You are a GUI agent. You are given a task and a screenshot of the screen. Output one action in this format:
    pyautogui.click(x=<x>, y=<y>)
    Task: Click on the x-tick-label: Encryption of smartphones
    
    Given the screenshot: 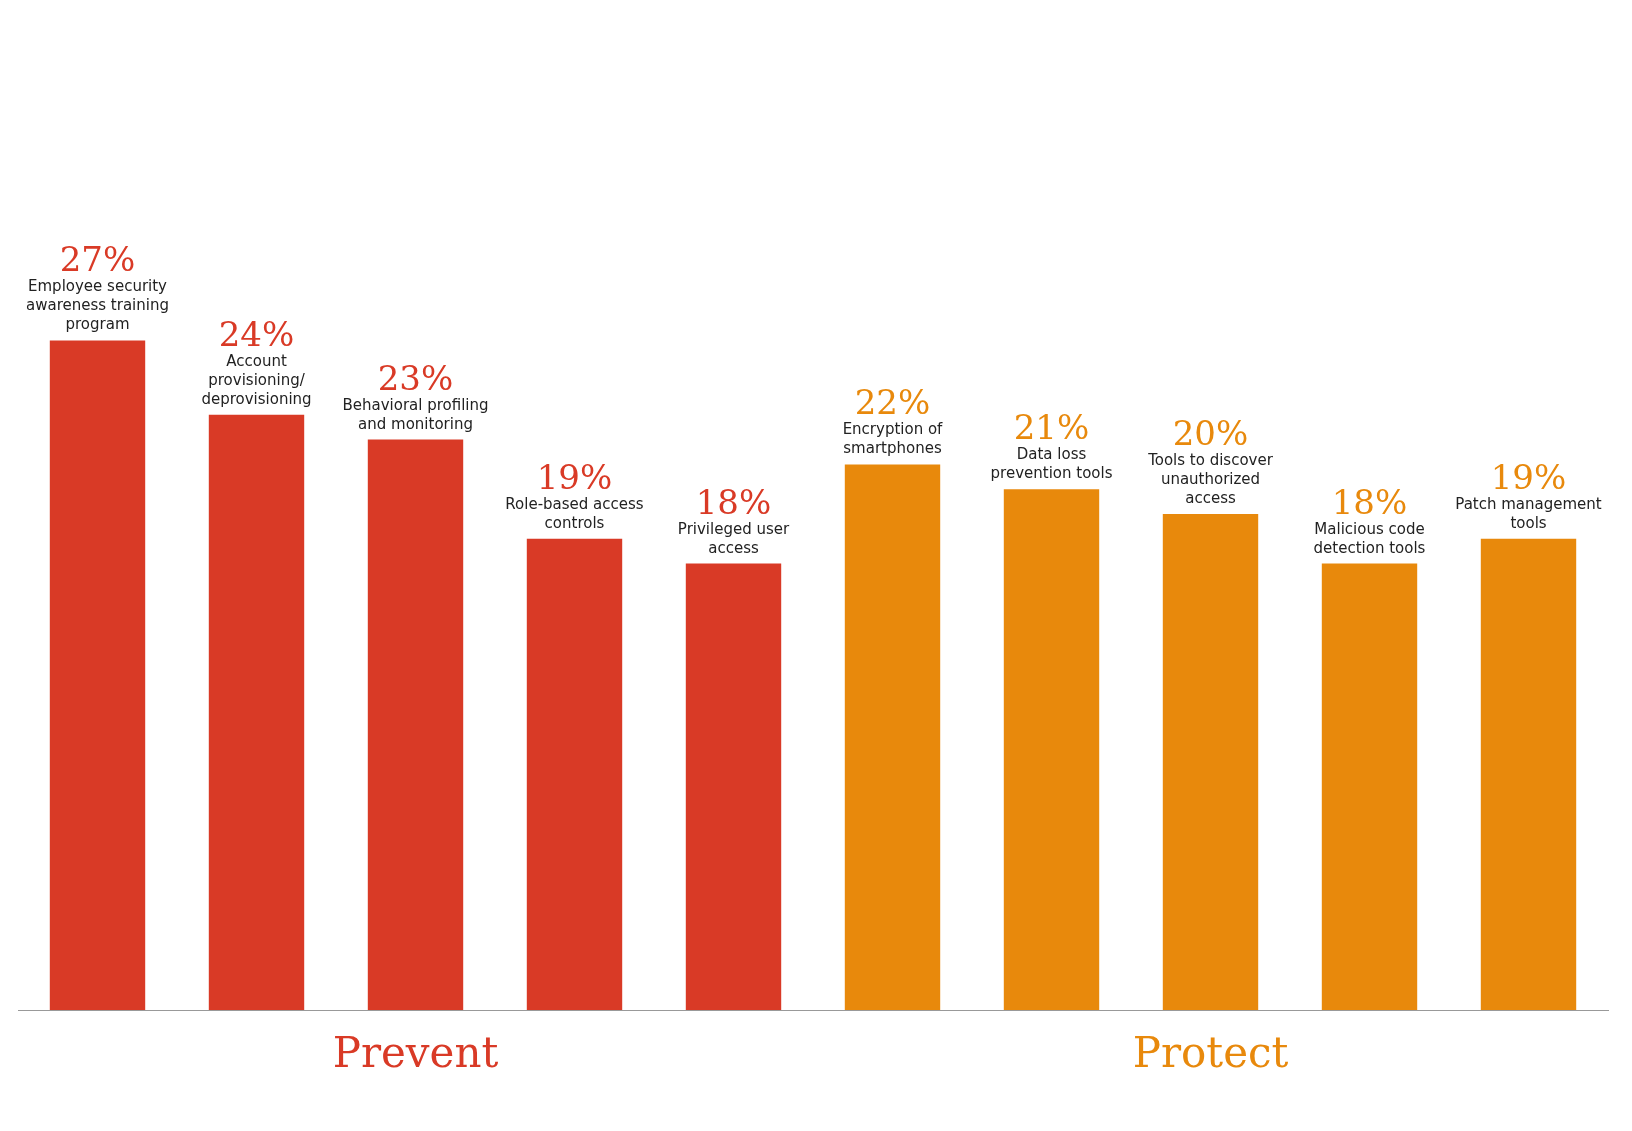 What is the action you would take?
    pyautogui.click(x=893, y=439)
    